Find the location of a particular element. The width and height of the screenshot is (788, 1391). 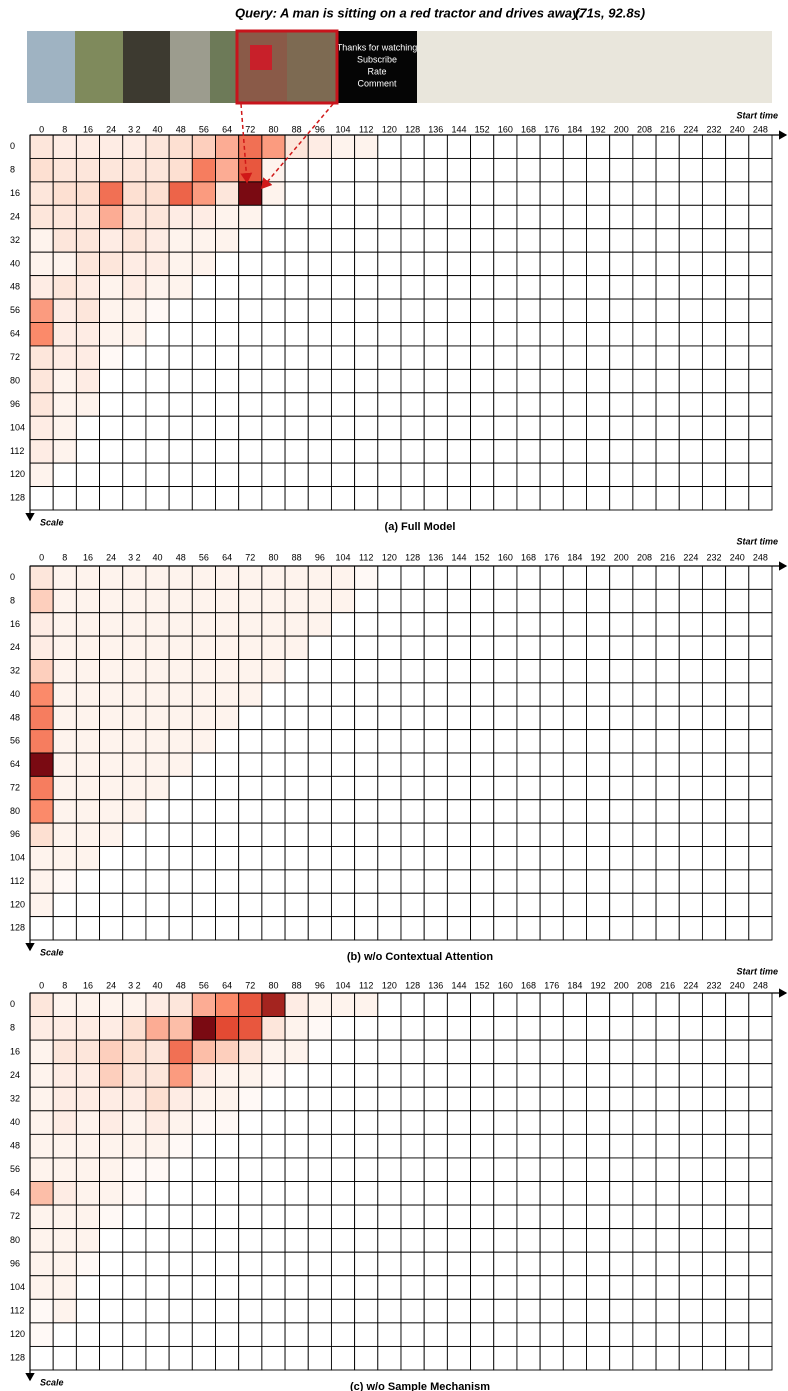

x-tick-label: 216 is located at coordinates (667, 985).